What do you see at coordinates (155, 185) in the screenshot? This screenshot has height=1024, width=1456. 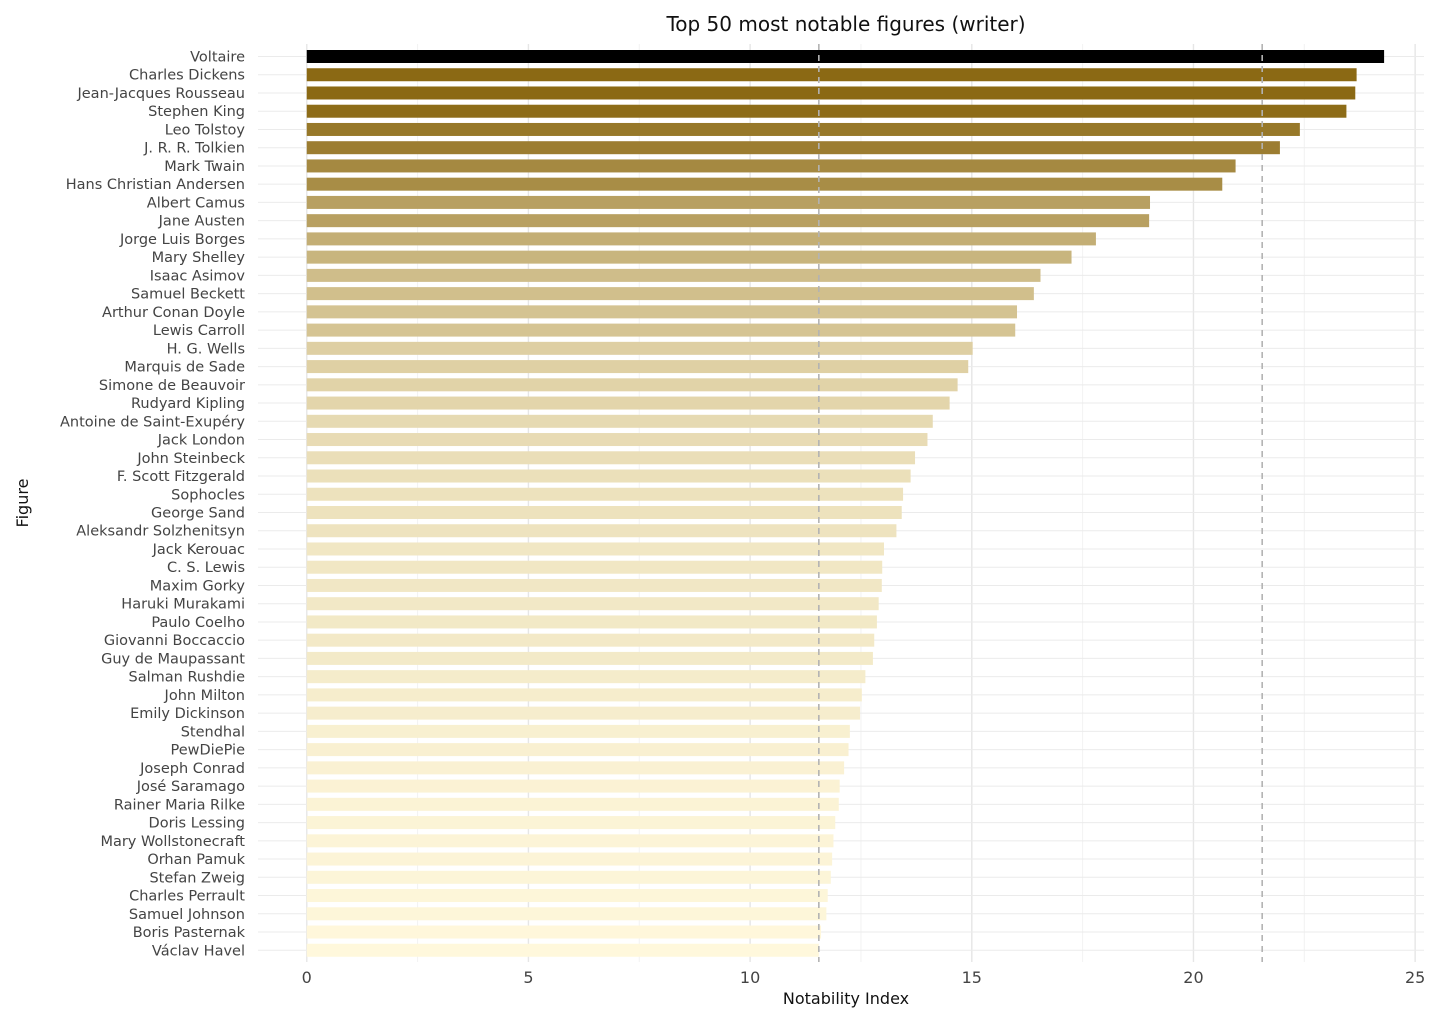 I see `y-tick-label: Hans Christian Andersen` at bounding box center [155, 185].